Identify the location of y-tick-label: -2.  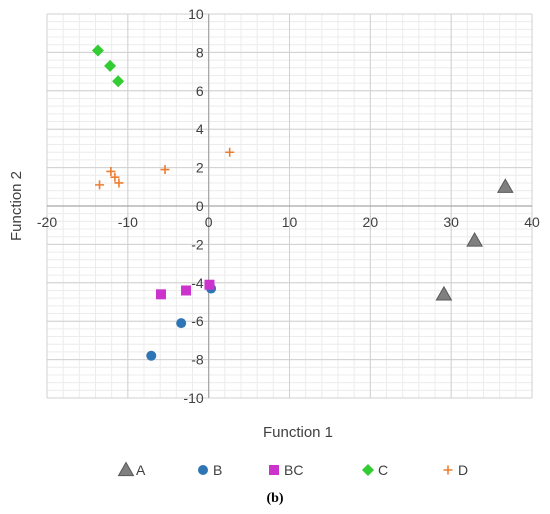
(197, 244).